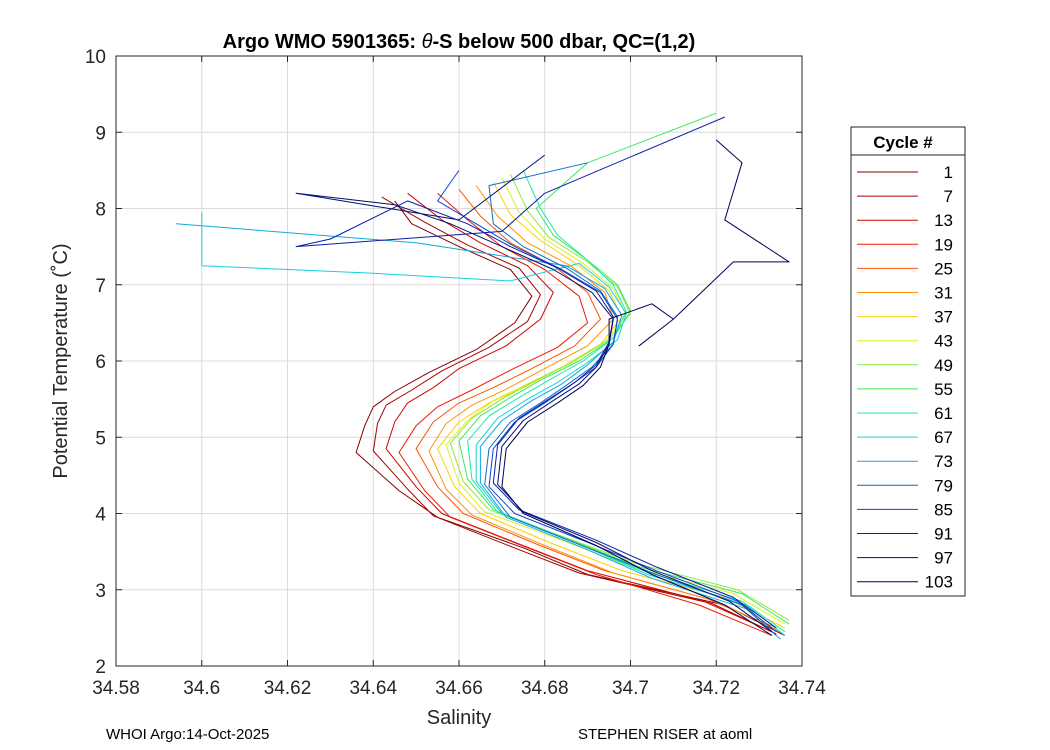 This screenshot has width=1050, height=750. Describe the element at coordinates (905, 377) in the screenshot. I see `legend-entries: 1 7 13 19 25 31 37 43 49 55 61 67 73 79 85 91 97 103` at that location.